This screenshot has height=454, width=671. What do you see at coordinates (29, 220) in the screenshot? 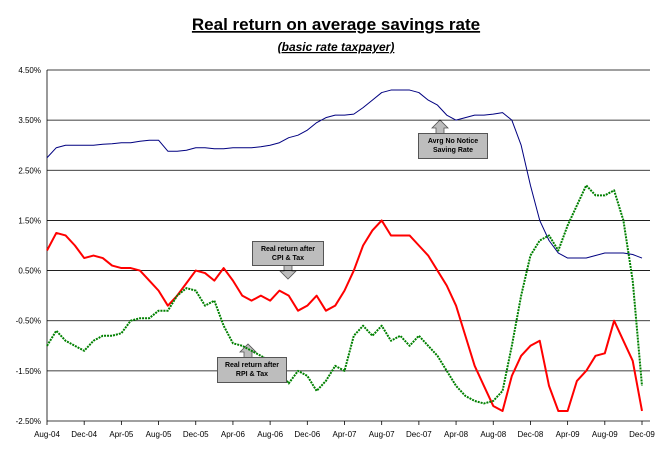
I see `y-tick-label: 1.50%` at bounding box center [29, 220].